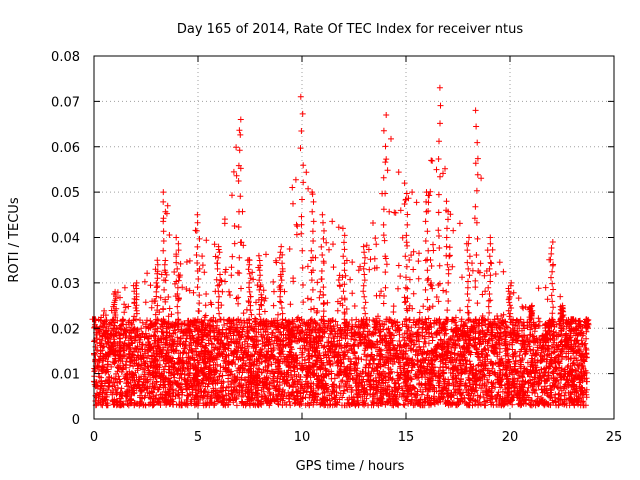 The width and height of the screenshot is (640, 480). Describe the element at coordinates (14, 239) in the screenshot. I see `y-axis-label: ROTI / TECUs` at that location.